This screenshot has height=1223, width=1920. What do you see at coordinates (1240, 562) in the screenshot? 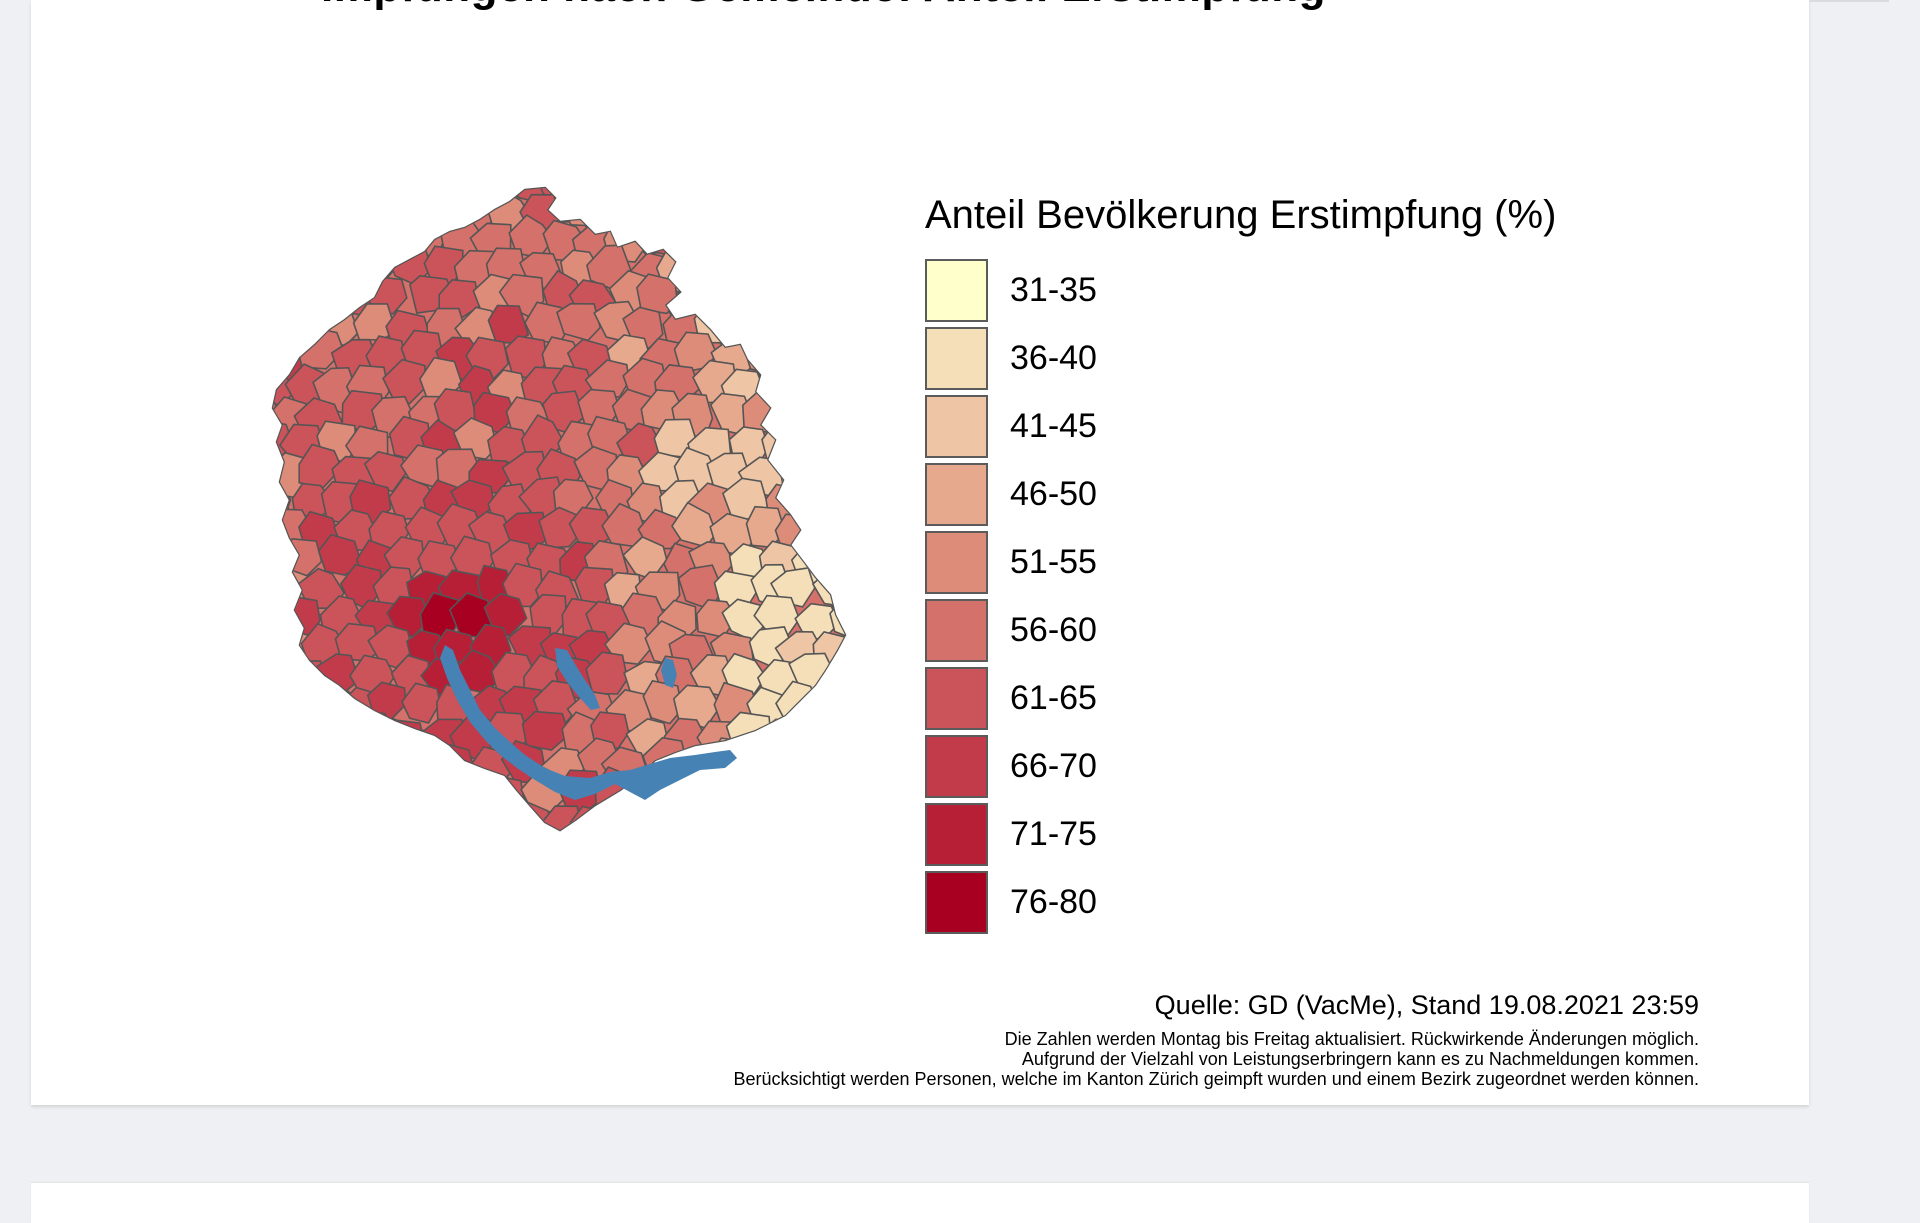
I see `legend-item: 51-55` at bounding box center [1240, 562].